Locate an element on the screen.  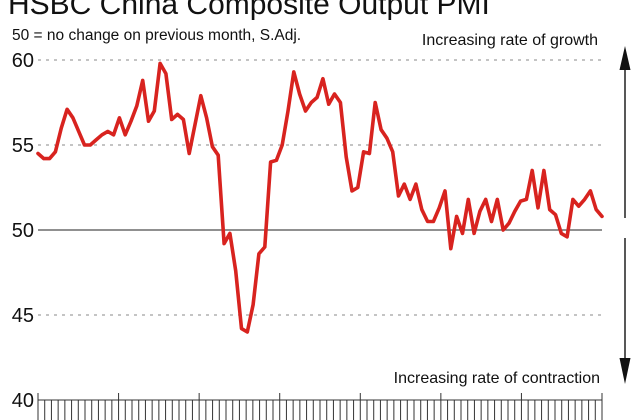
x-axis-ticks is located at coordinates (320, 406).